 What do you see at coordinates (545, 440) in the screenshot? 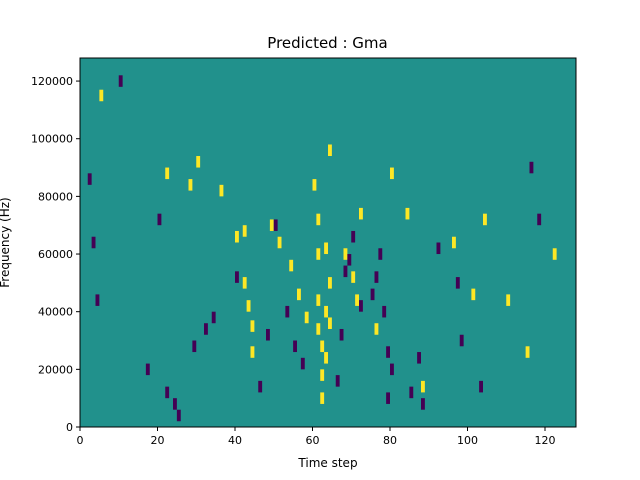
I see `x-tick-label: 120` at bounding box center [545, 440].